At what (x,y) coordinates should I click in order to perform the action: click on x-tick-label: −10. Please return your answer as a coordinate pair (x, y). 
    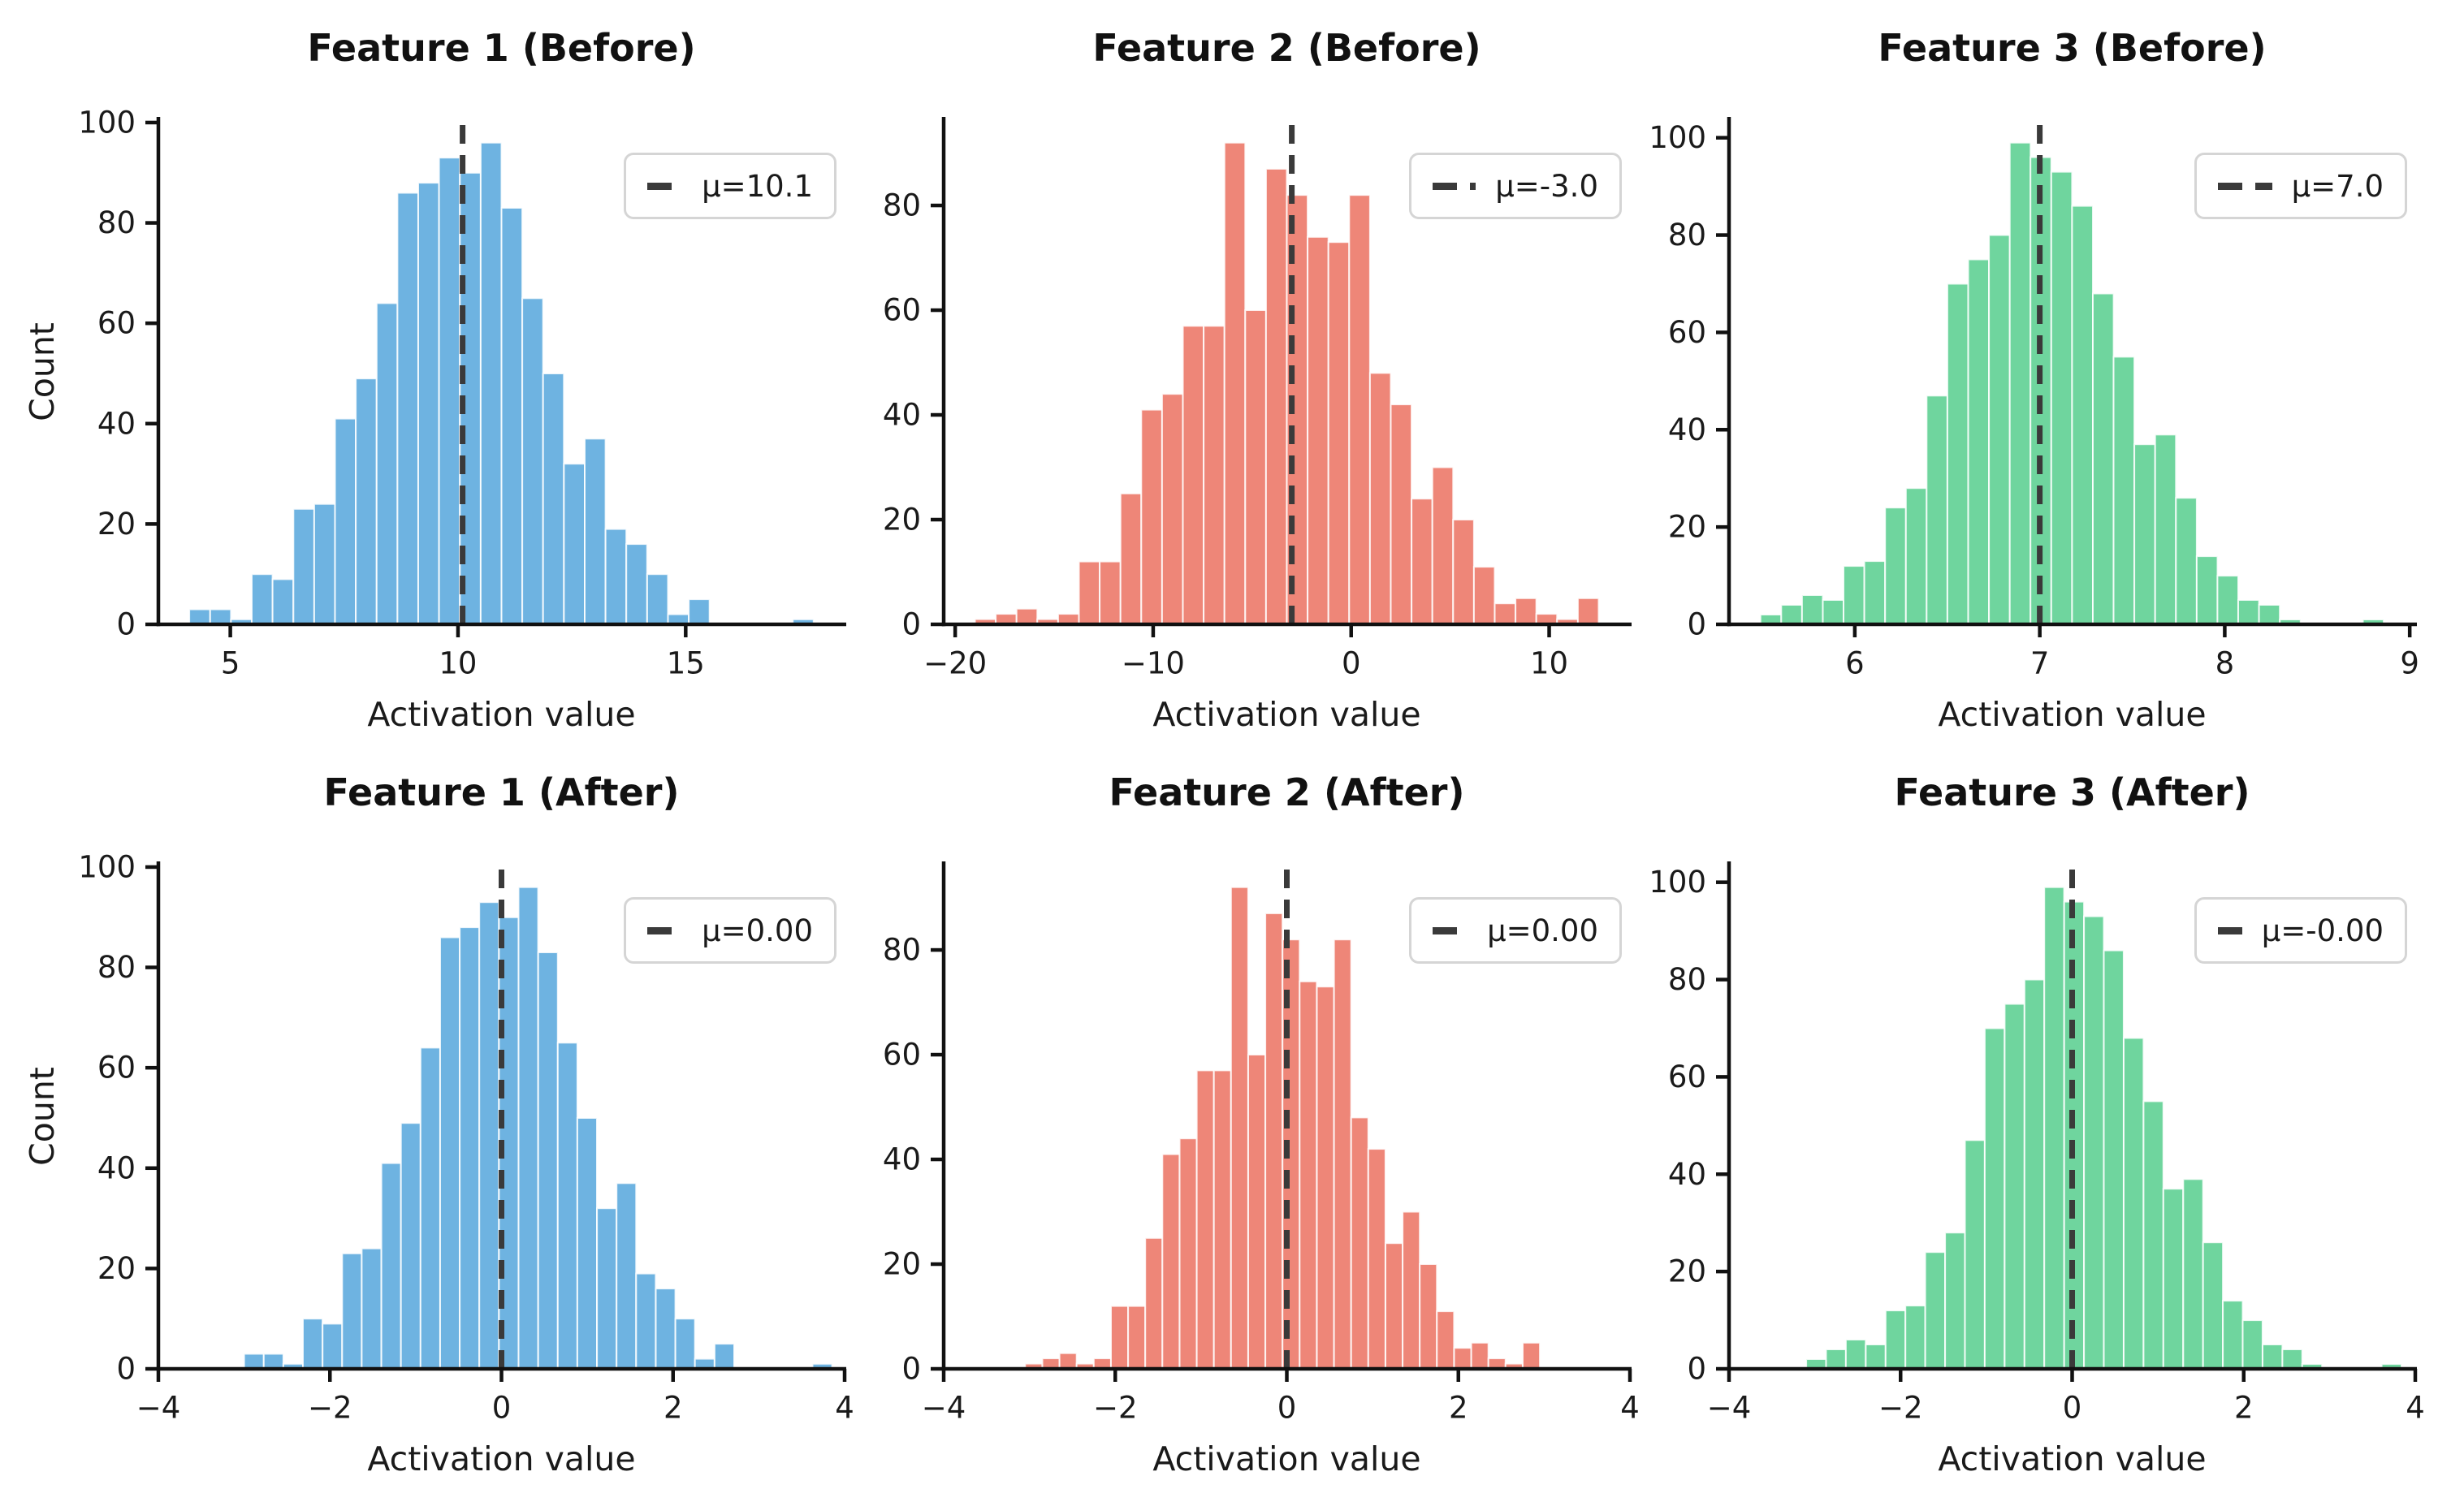
    Looking at the image, I should click on (1153, 663).